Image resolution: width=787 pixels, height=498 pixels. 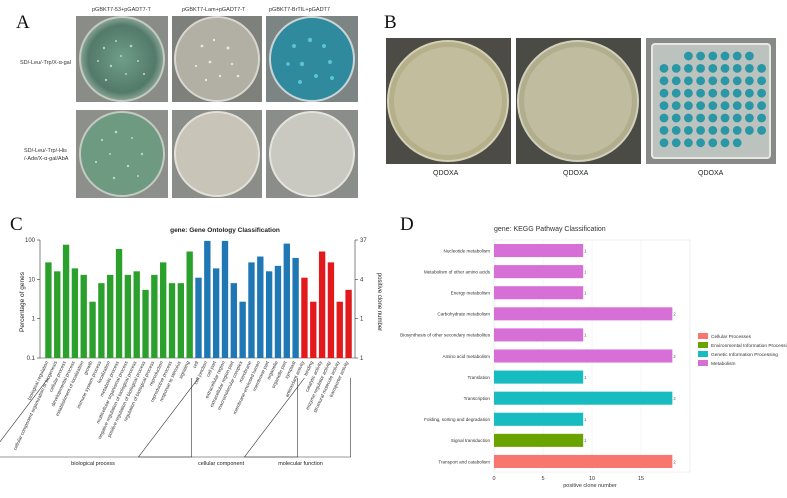 I want to click on go-chart-title: gene: Gene Ontology Classification, so click(x=225, y=230).